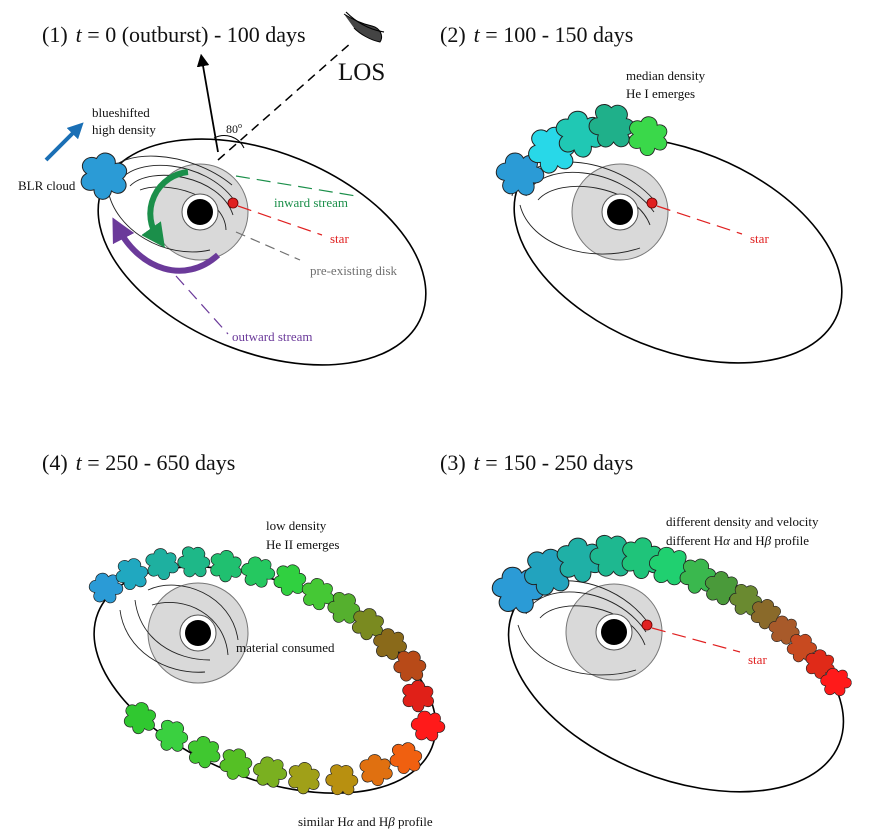  What do you see at coordinates (121, 112) in the screenshot?
I see `blueshifted-label: blueshifted` at bounding box center [121, 112].